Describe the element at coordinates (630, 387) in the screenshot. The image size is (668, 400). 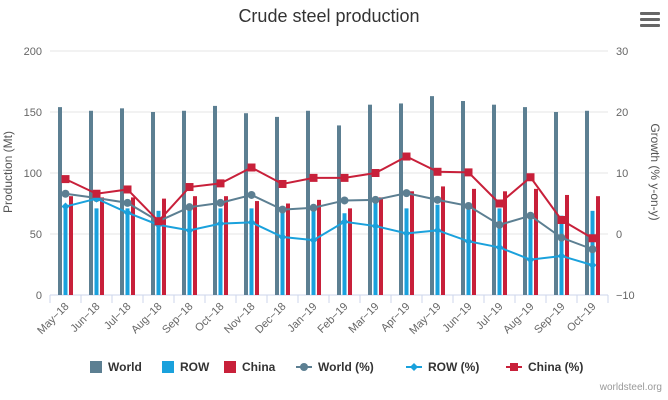
I see `chart-credit: worldsteel.org` at that location.